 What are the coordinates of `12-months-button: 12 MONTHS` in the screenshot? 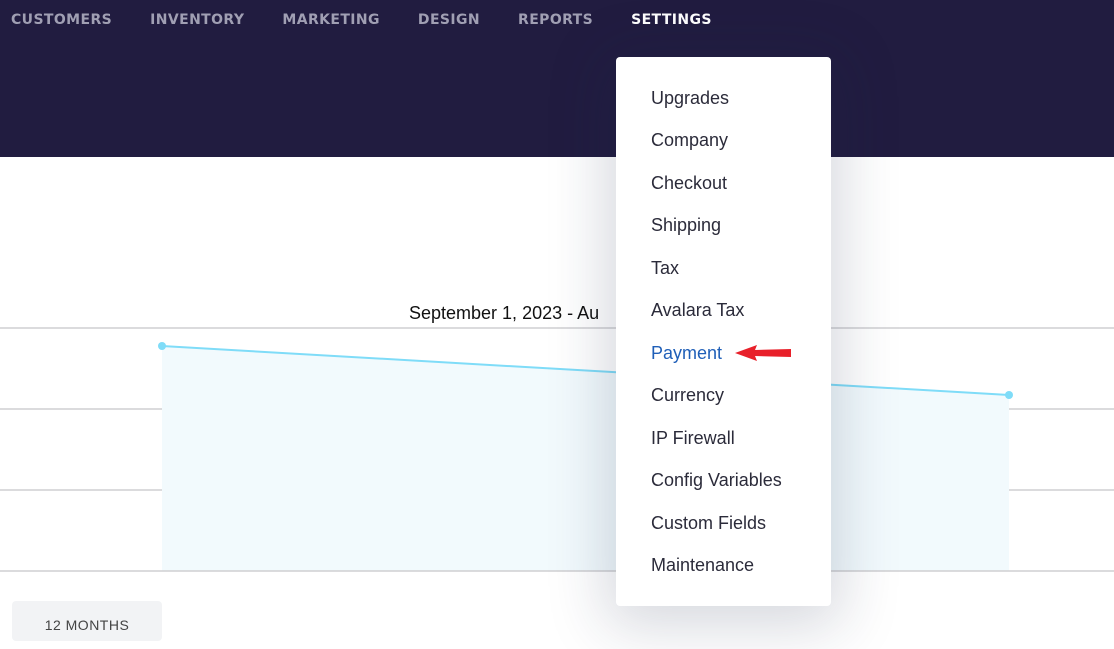 It's located at (87, 621).